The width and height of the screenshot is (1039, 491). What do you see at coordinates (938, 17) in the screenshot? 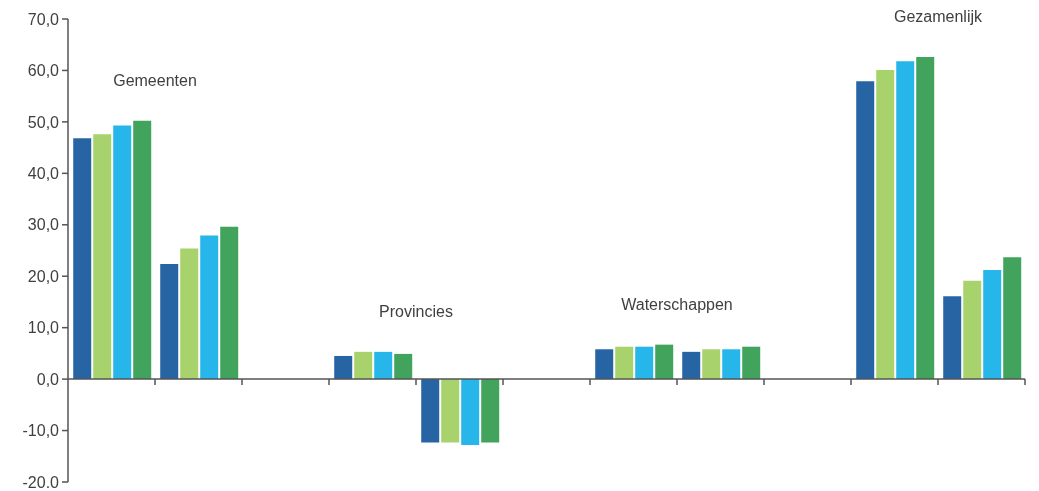
I see `annotation: Gezamenlijk` at bounding box center [938, 17].